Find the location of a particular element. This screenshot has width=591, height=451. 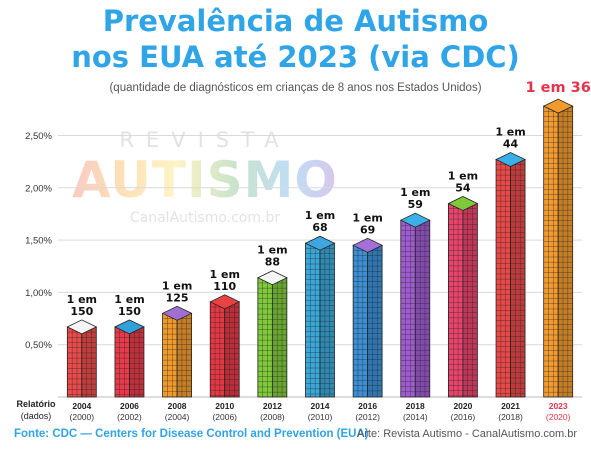

chart-title-line-2: nos EUA até 2023 (via CDC) is located at coordinates (295, 57).